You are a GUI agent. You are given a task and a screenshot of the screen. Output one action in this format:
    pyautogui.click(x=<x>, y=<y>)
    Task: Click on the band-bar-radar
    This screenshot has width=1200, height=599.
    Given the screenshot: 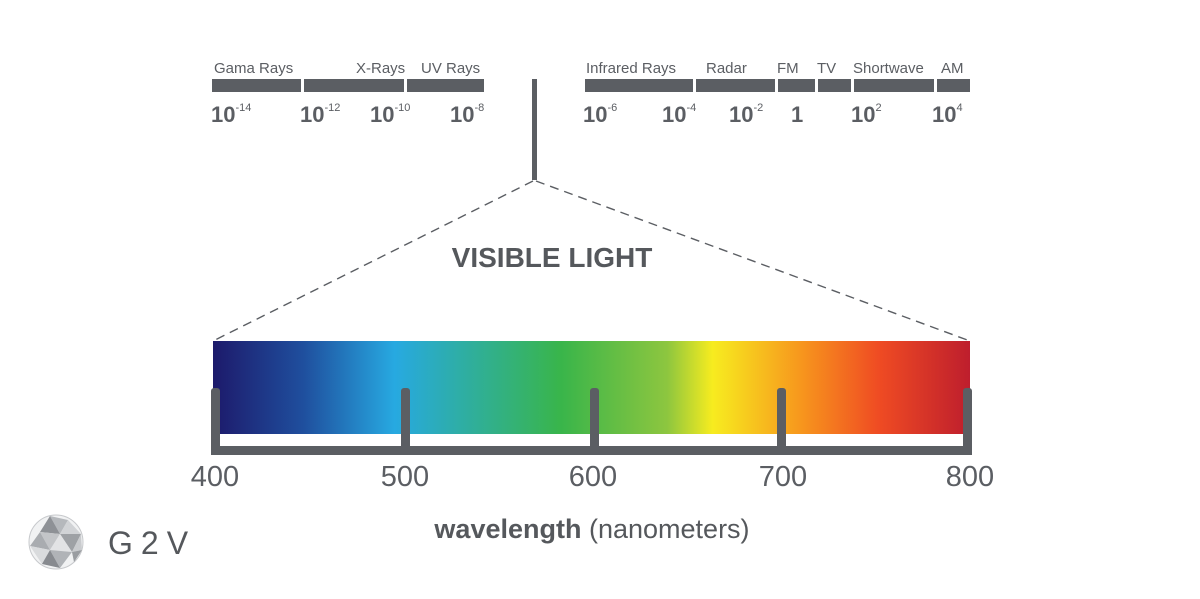 What is the action you would take?
    pyautogui.click(x=735, y=85)
    